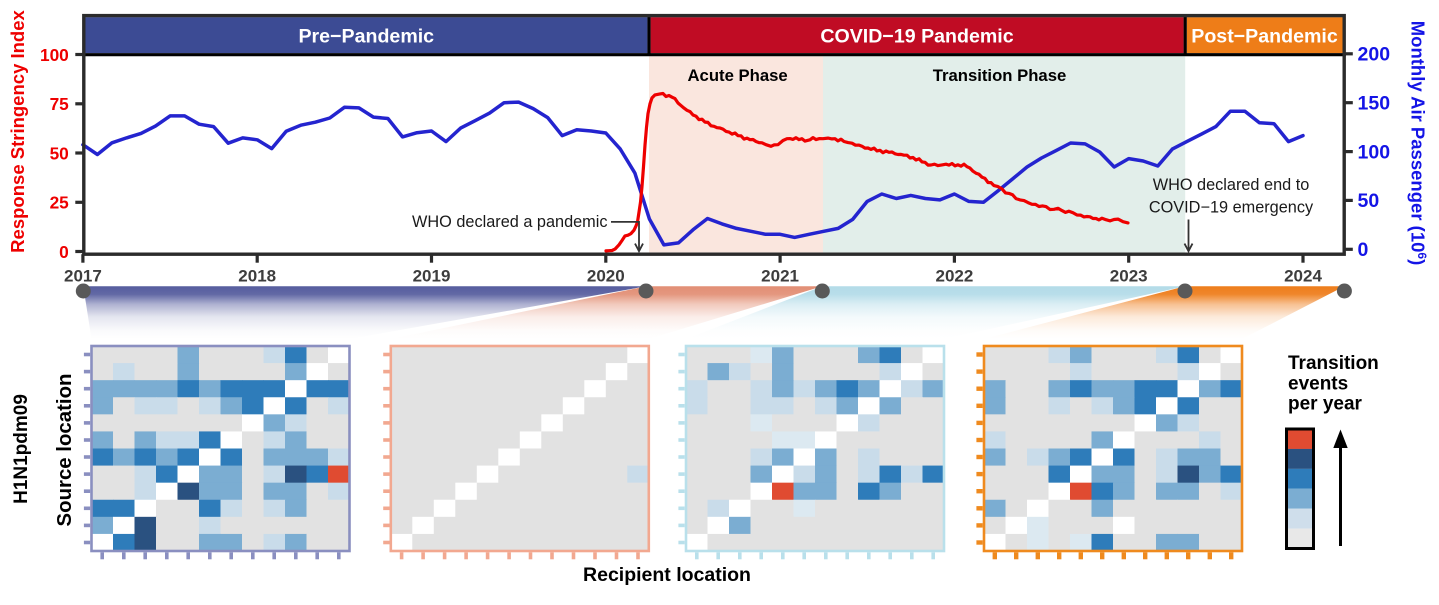  I want to click on svg-text: Transition Phase, so click(1000, 75).